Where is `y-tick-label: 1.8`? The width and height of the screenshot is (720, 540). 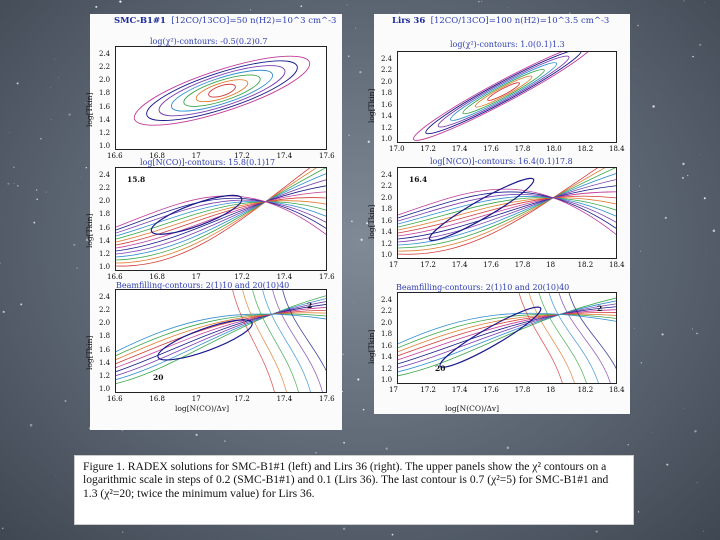
y-tick-label: 1.8 is located at coordinates (105, 93).